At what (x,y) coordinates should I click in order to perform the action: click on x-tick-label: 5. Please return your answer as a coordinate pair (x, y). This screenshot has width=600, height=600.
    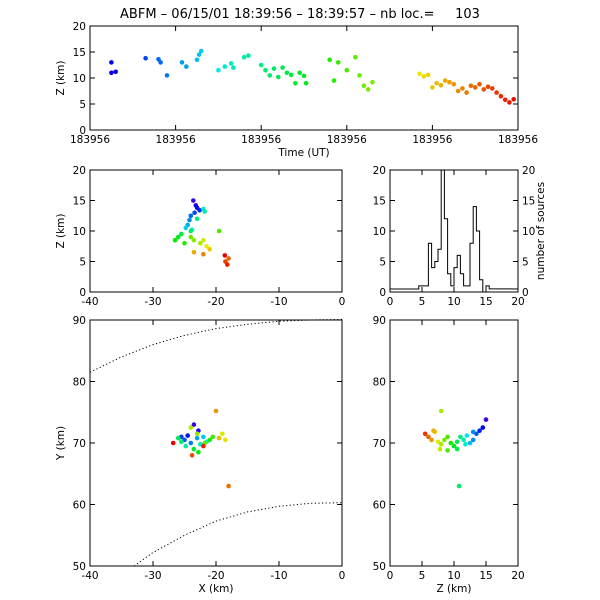
    Looking at the image, I should click on (422, 576).